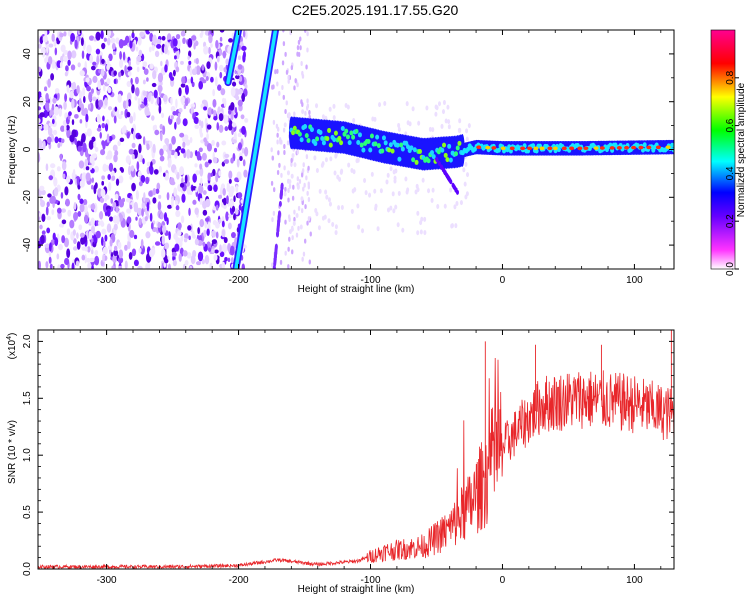 The width and height of the screenshot is (750, 600). What do you see at coordinates (27, 54) in the screenshot?
I see `spectrogram-y-tick-label: 40` at bounding box center [27, 54].